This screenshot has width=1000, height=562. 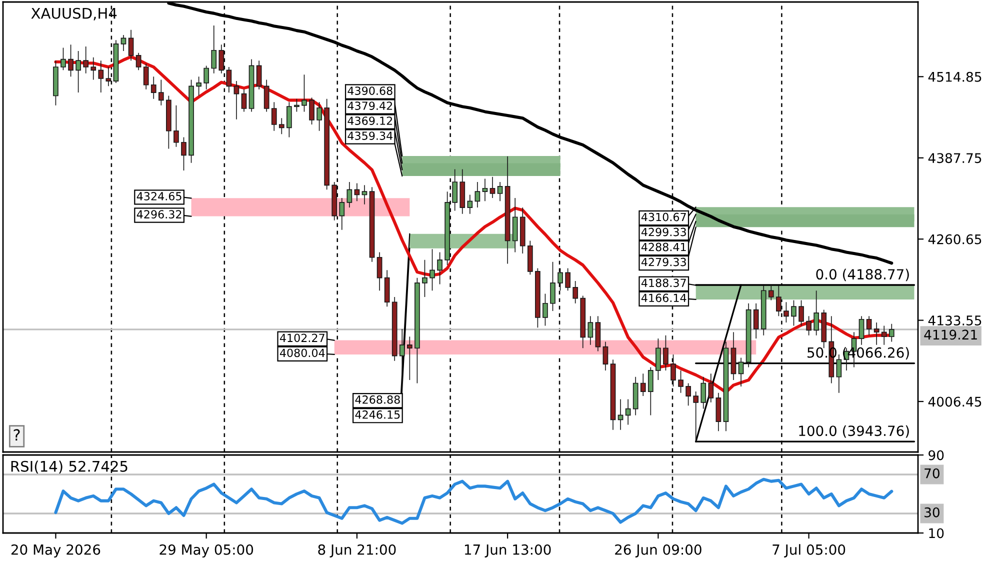 What do you see at coordinates (663, 283) in the screenshot?
I see `annotation: 4188.37` at bounding box center [663, 283].